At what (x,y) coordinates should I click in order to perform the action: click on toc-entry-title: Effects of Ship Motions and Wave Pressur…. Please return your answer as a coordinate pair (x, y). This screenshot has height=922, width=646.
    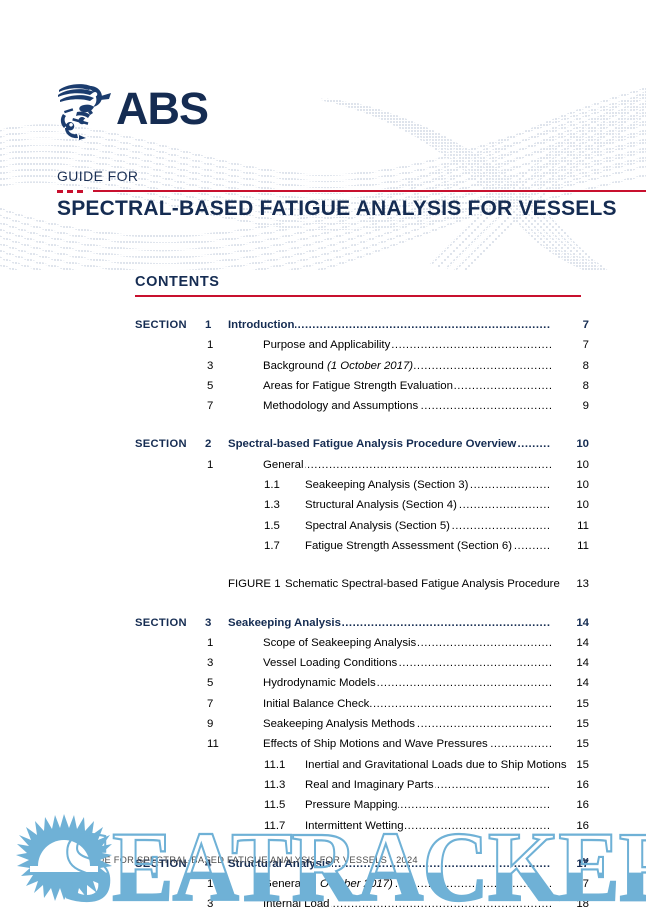
    Looking at the image, I should click on (376, 744).